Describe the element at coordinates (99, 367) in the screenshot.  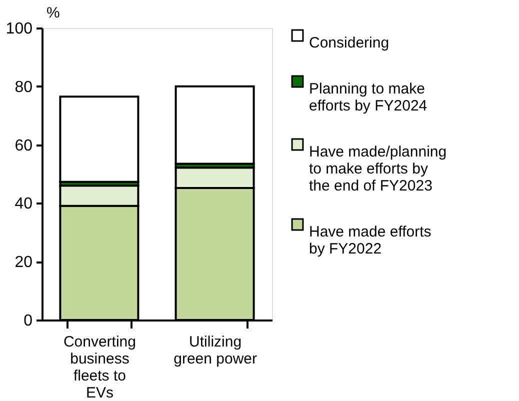
I see `x-tick-label: Converting business fleets to EVs` at that location.